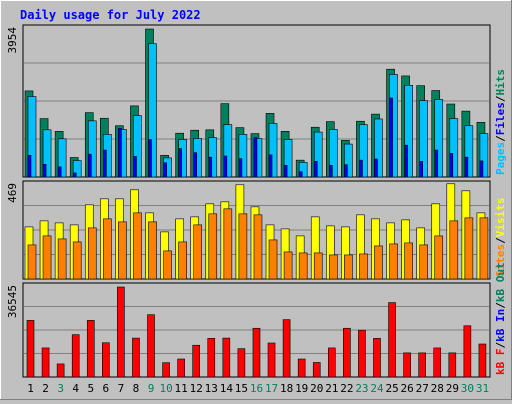 This screenshot has height=404, width=512. I want to click on x-tick-label: 12, so click(196, 388).